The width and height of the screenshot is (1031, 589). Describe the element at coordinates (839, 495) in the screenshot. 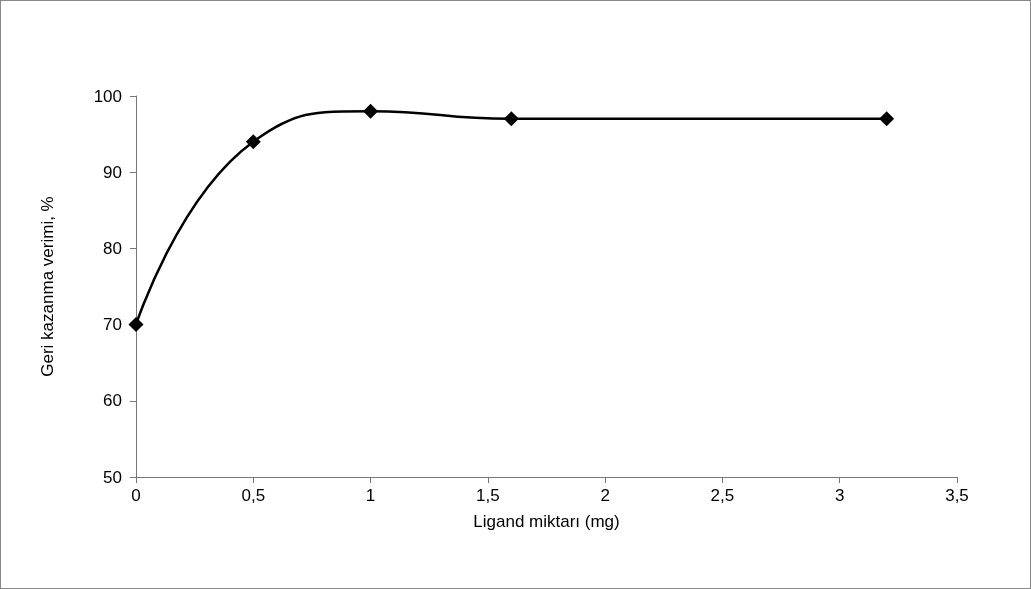

I see `x-tick-label: 3` at that location.